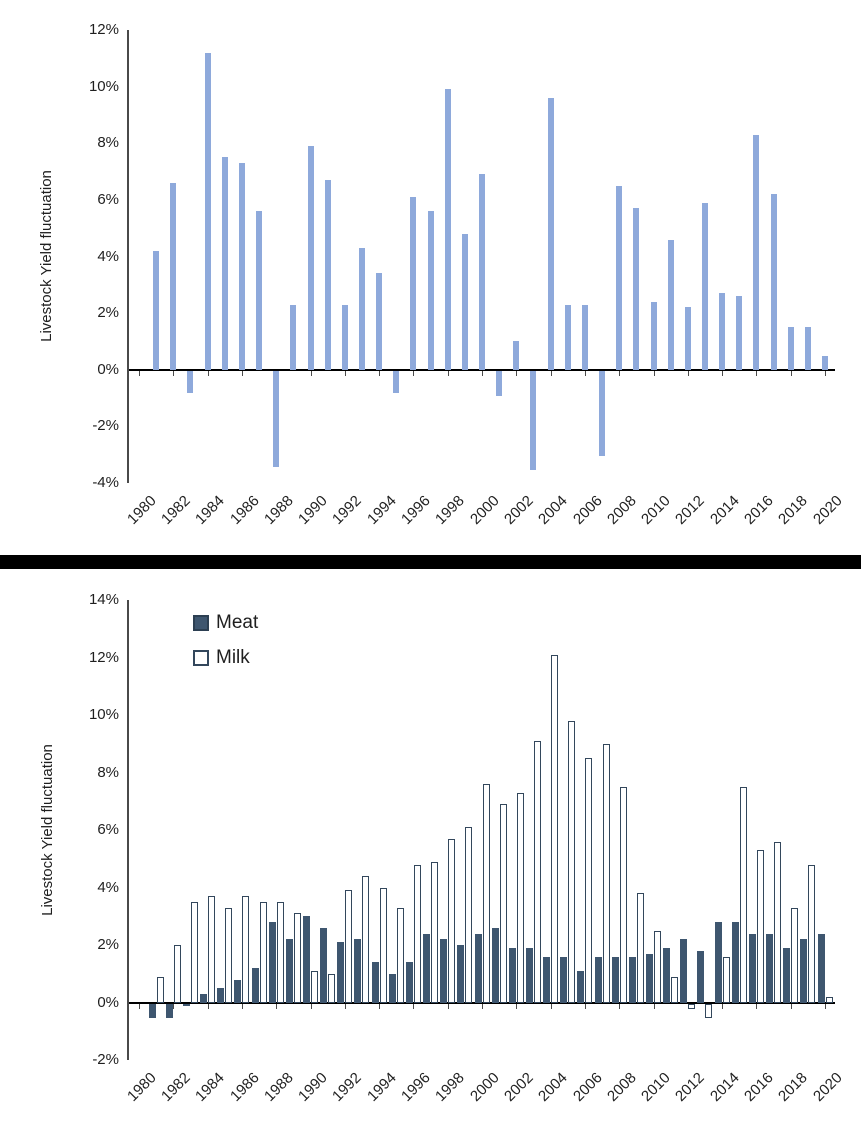 The image size is (861, 1125). Describe the element at coordinates (46, 256) in the screenshot. I see `top-chart-y-axis-title: Livestock Yield fluctuation` at that location.